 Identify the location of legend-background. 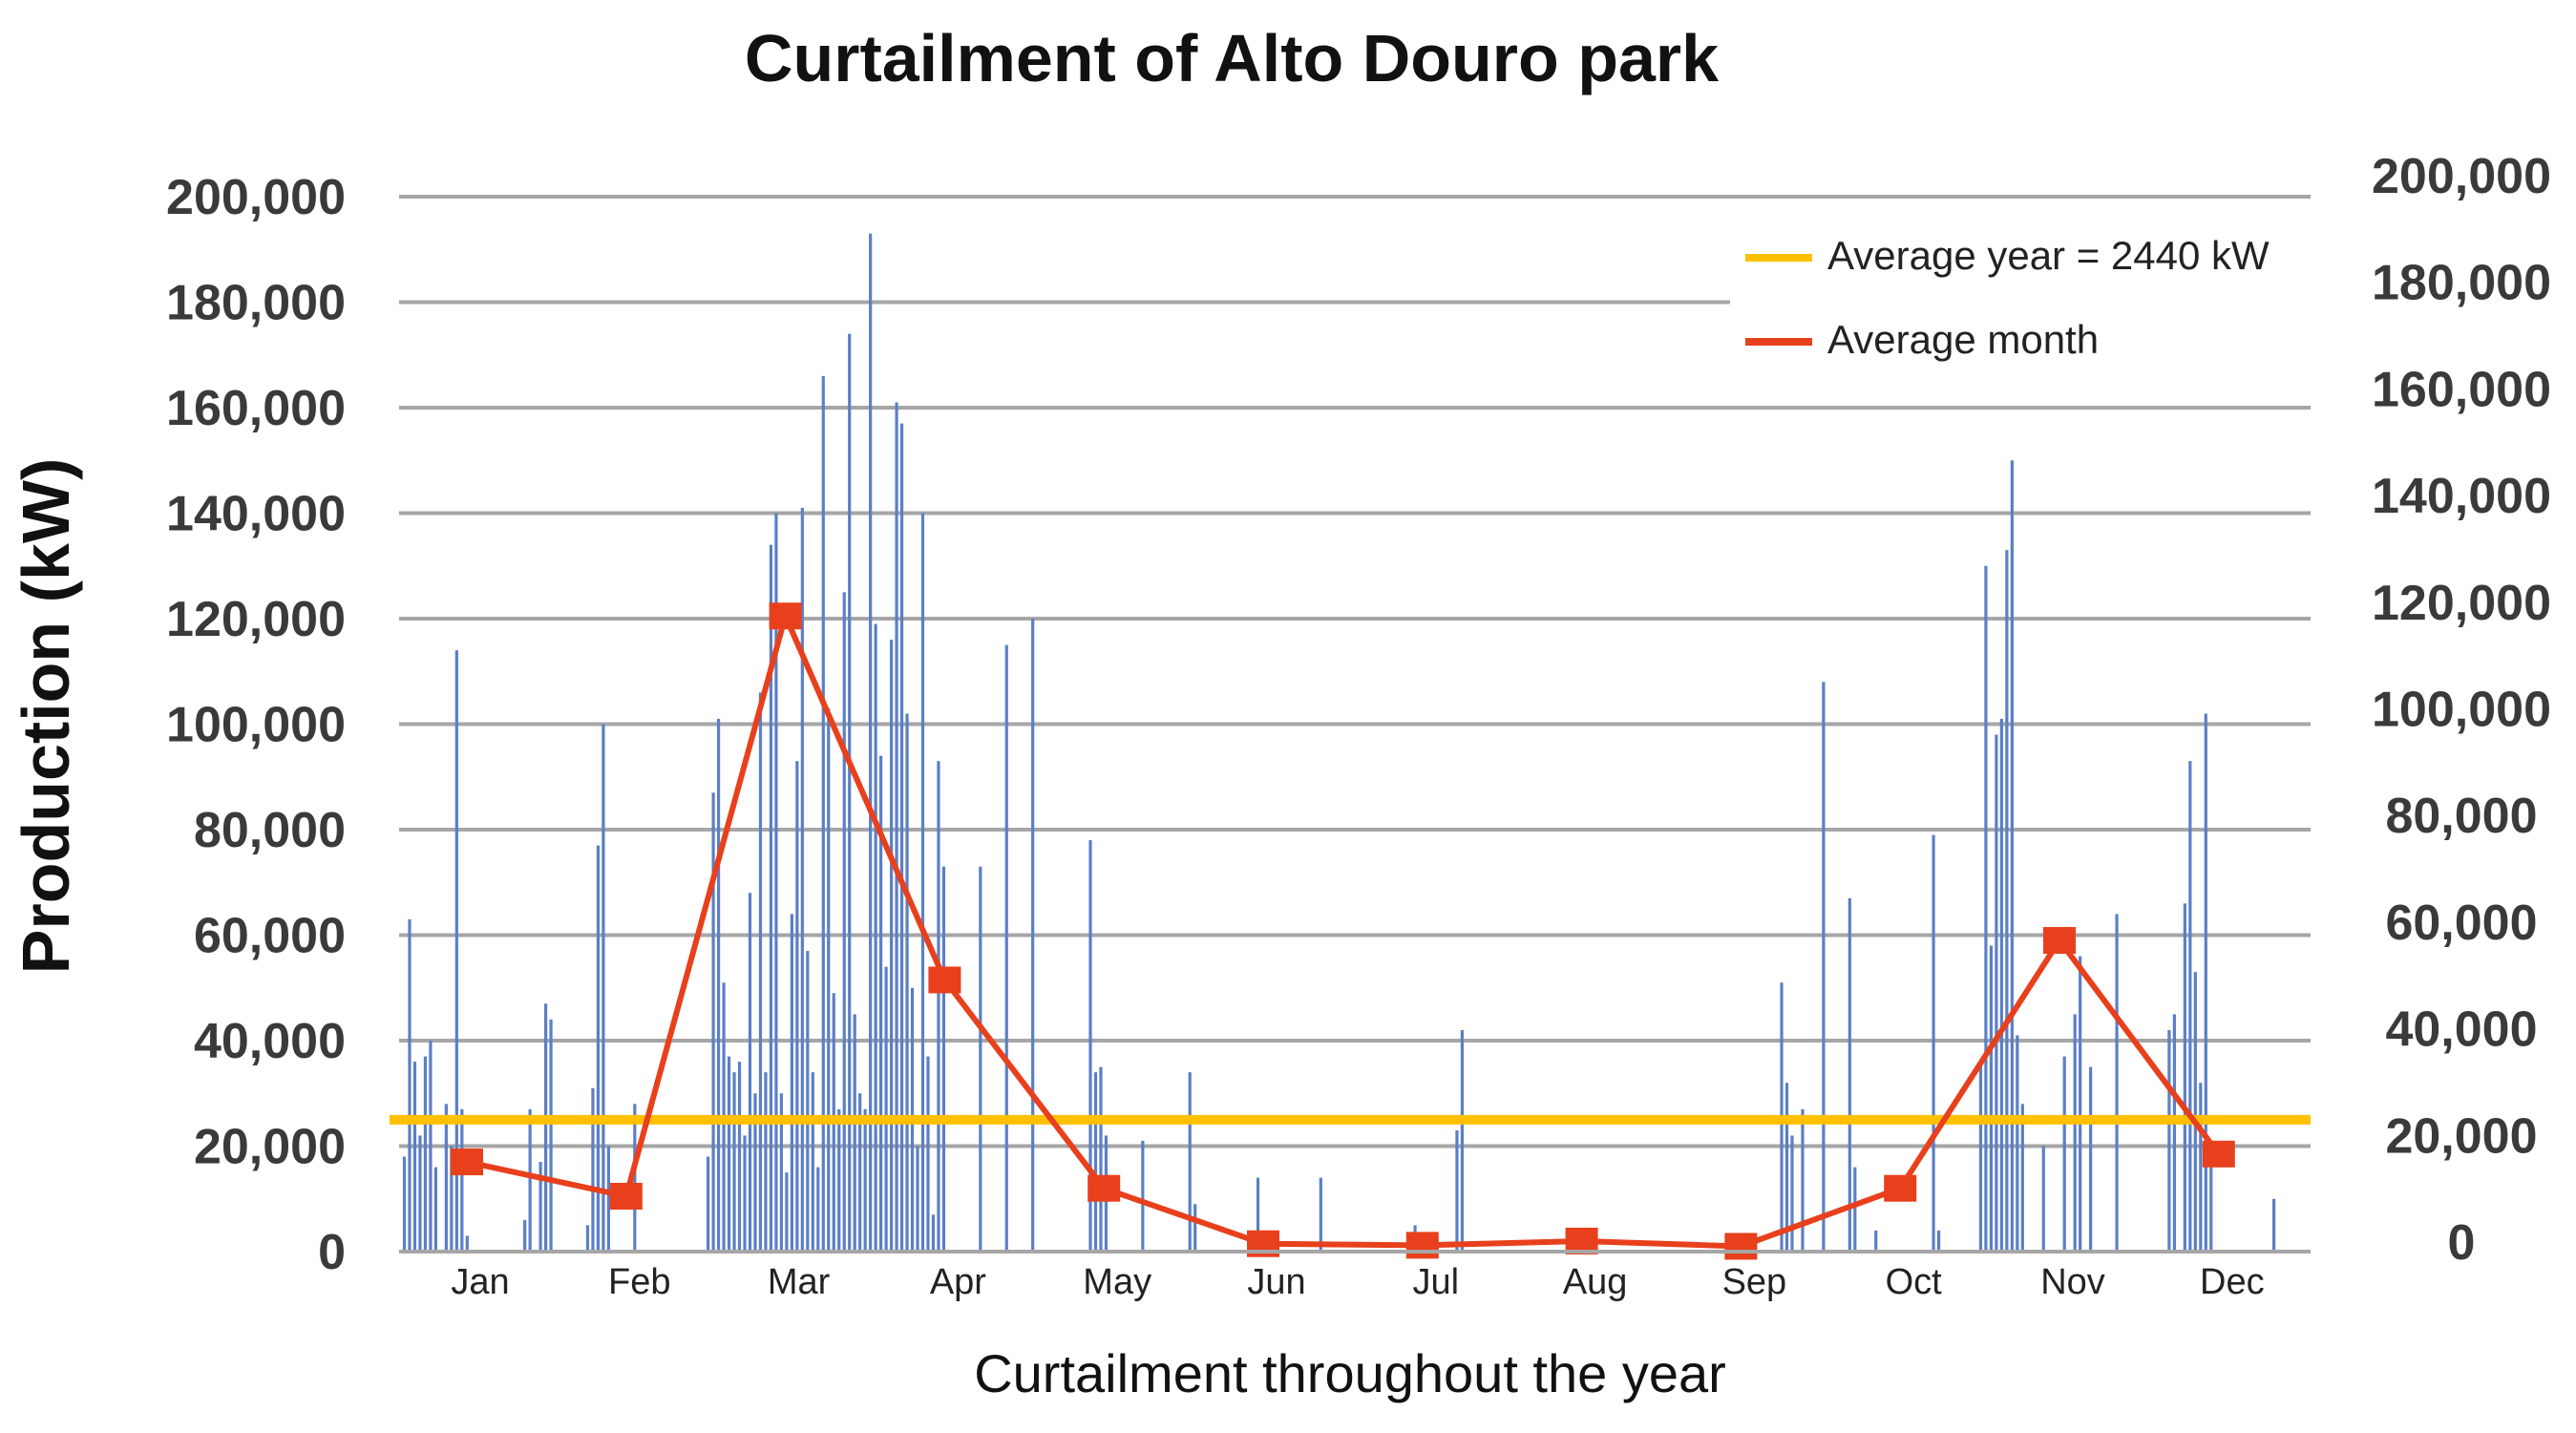
(2021, 291).